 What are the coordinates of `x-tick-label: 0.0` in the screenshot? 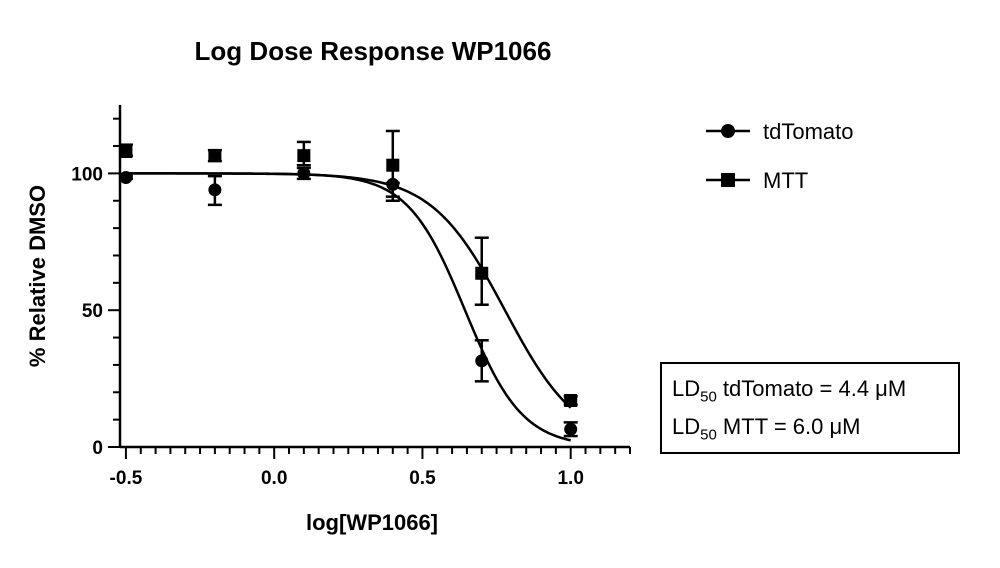 It's located at (274, 478).